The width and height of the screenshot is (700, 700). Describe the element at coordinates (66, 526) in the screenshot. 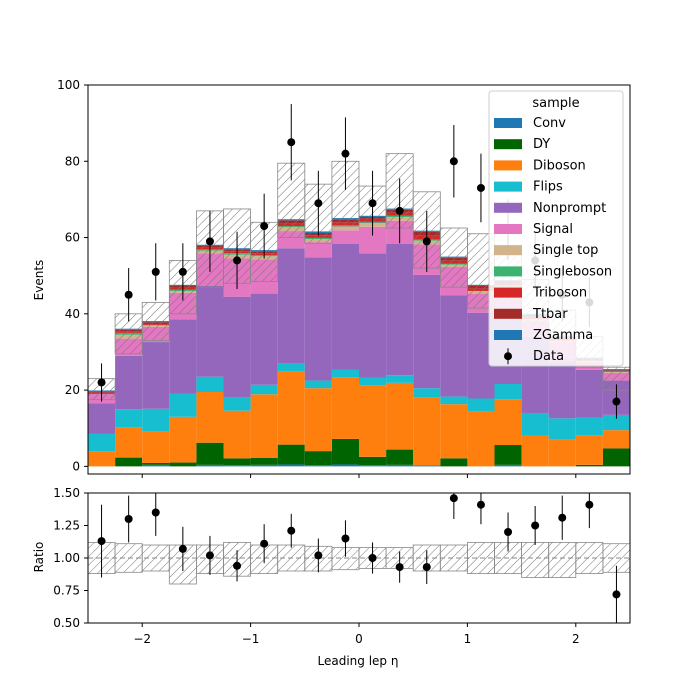

I see `ratio-y-tick-label: 1.25` at that location.